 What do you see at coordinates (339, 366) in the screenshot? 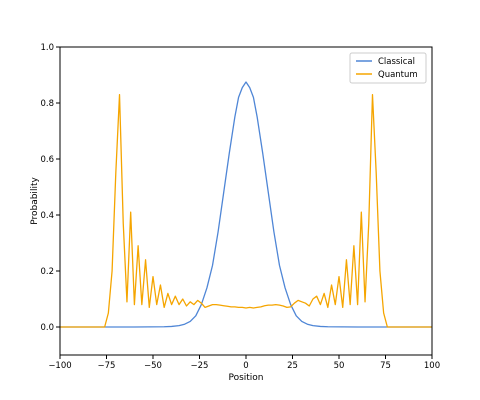
I see `x-tick-label: 50` at bounding box center [339, 366].